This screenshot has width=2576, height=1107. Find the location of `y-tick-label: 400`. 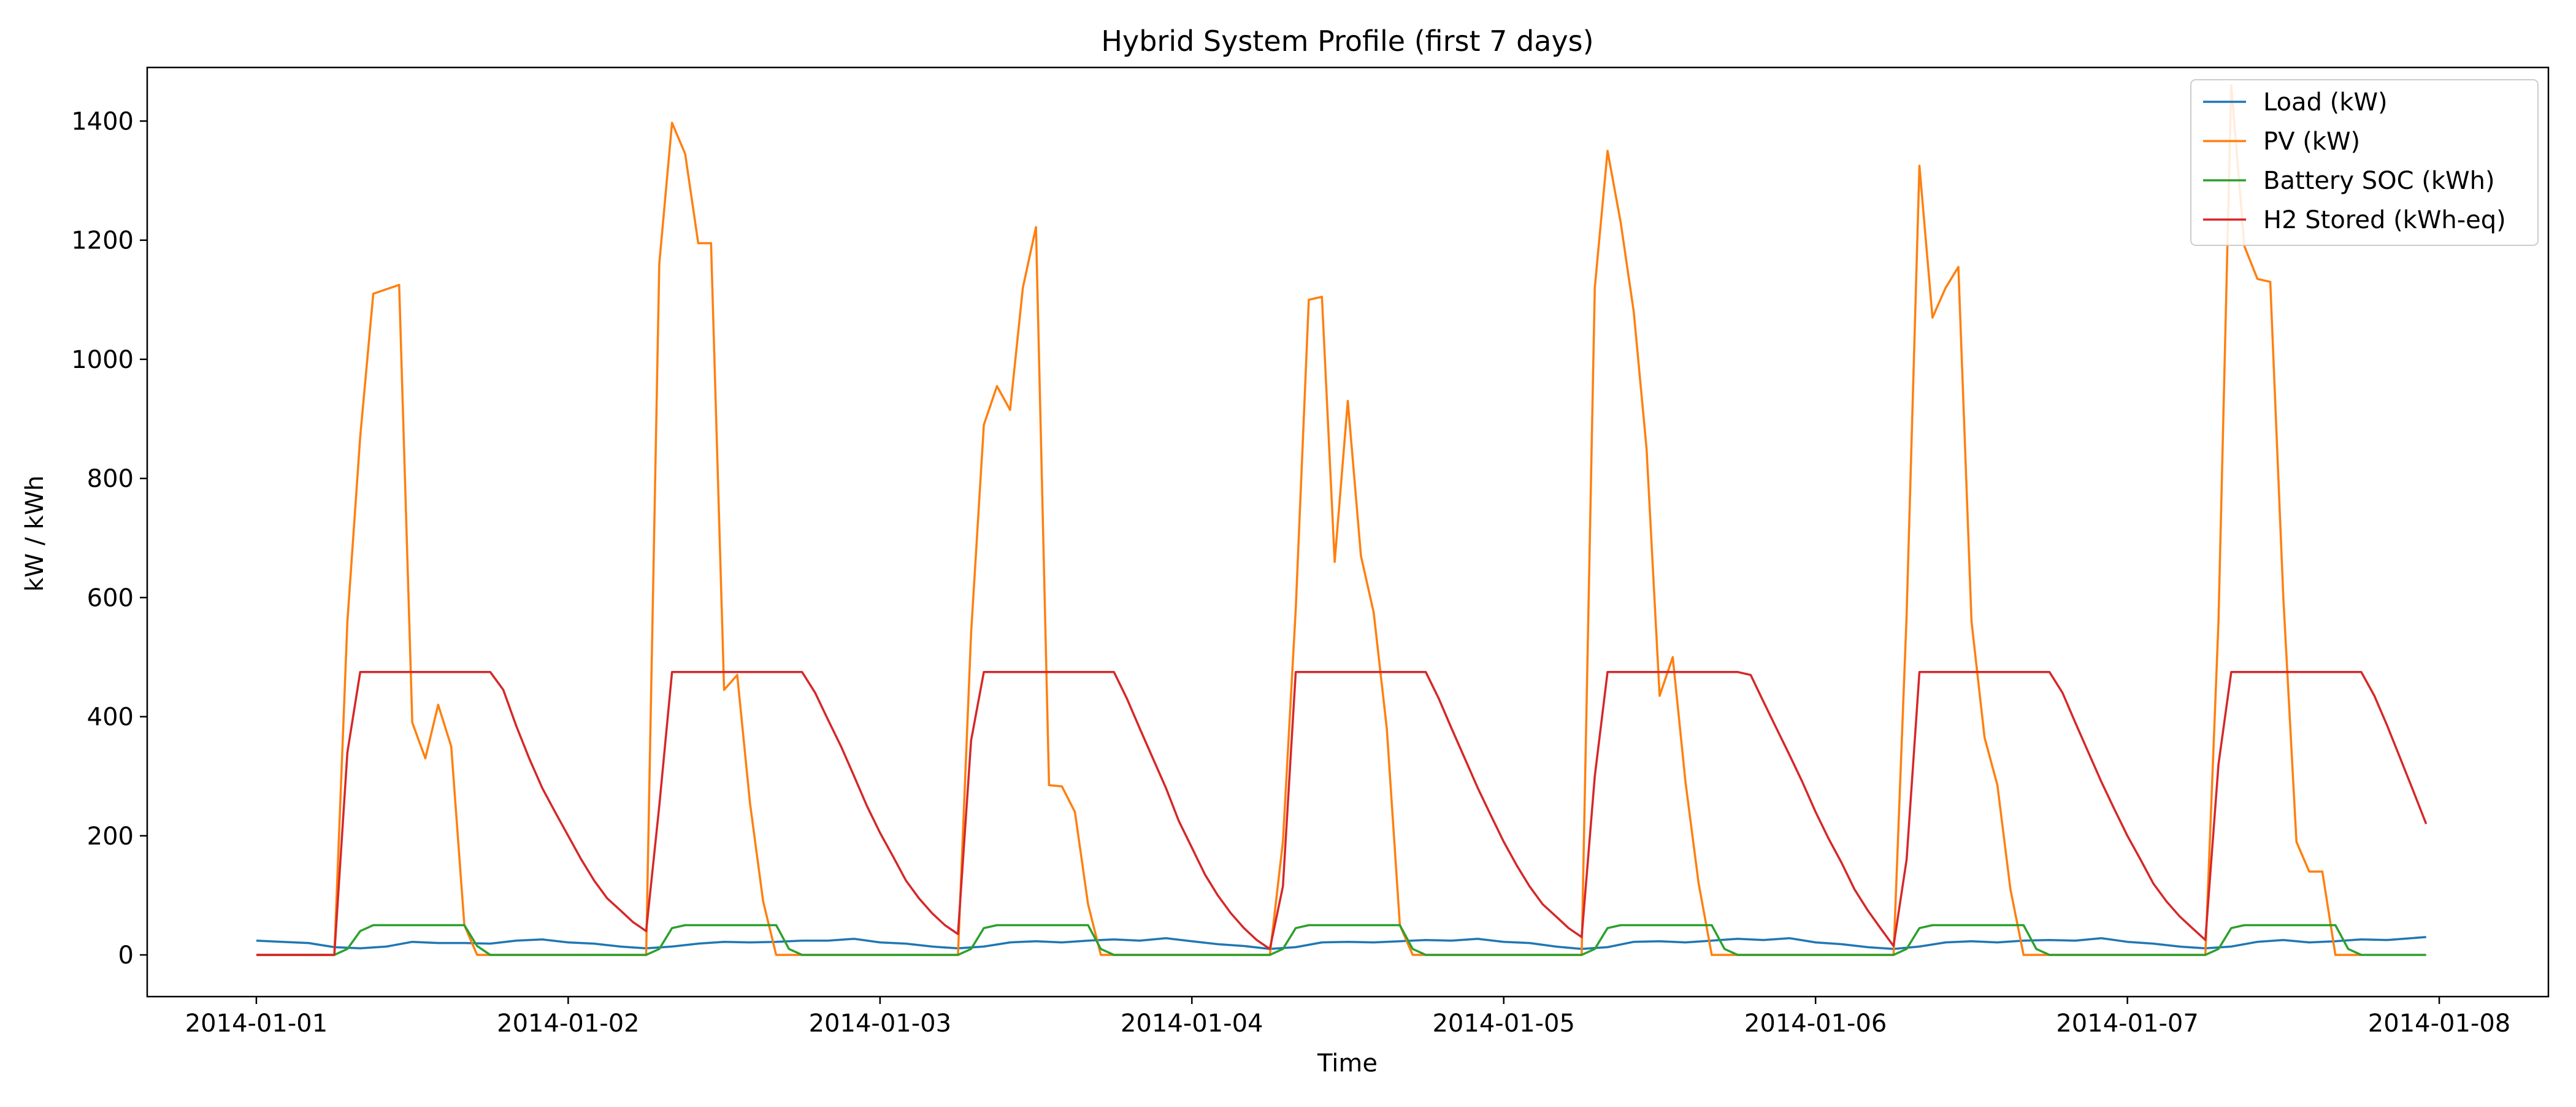

y-tick-label: 400 is located at coordinates (110, 717).